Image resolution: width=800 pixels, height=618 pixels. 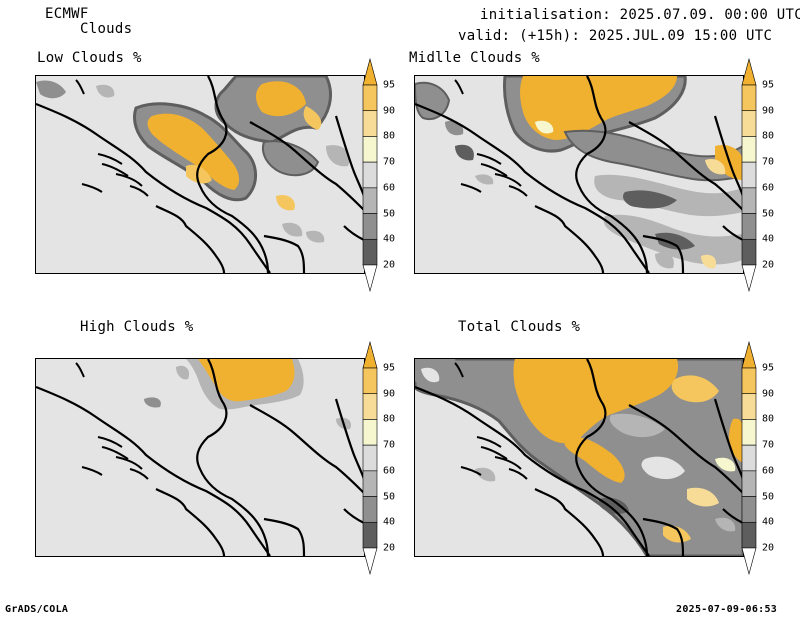 I want to click on product-label: Clouds, so click(x=106, y=29).